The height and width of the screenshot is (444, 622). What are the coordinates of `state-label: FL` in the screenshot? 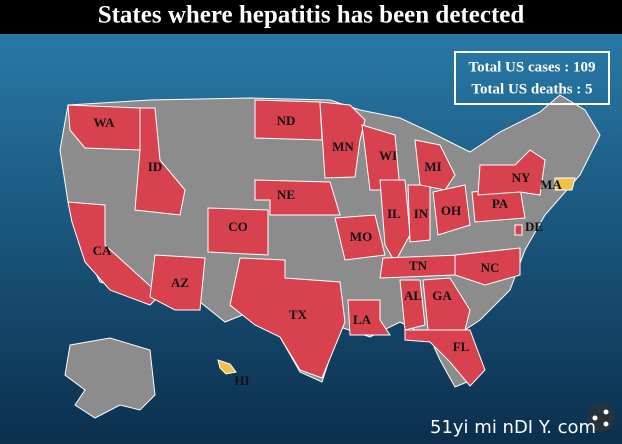 It's located at (461, 346).